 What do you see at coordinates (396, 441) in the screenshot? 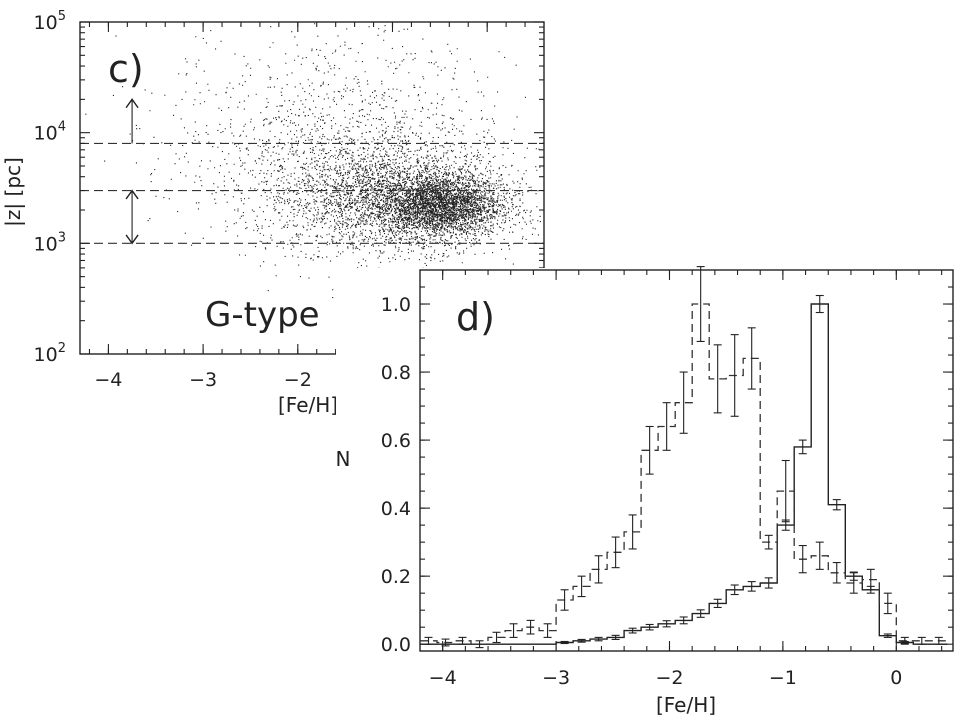
I see `y-tick-label: 0.6` at bounding box center [396, 441].